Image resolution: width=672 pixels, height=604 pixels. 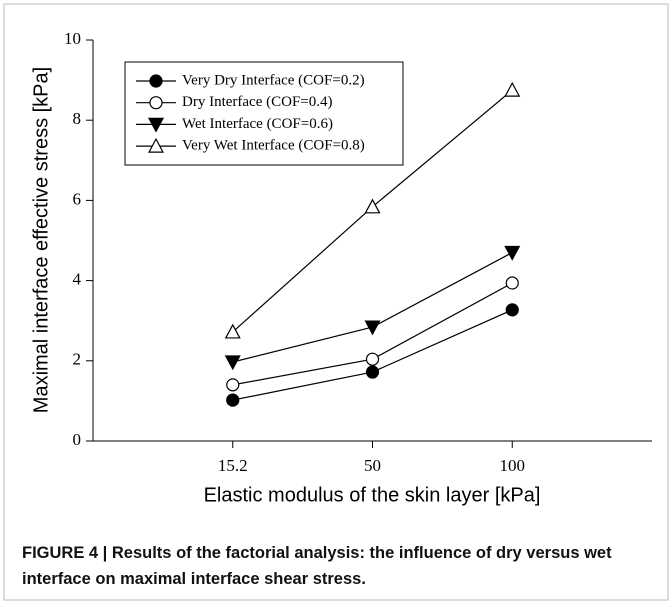 I want to click on legend-label: Wet Interface (COF=0.6), so click(x=257, y=124).